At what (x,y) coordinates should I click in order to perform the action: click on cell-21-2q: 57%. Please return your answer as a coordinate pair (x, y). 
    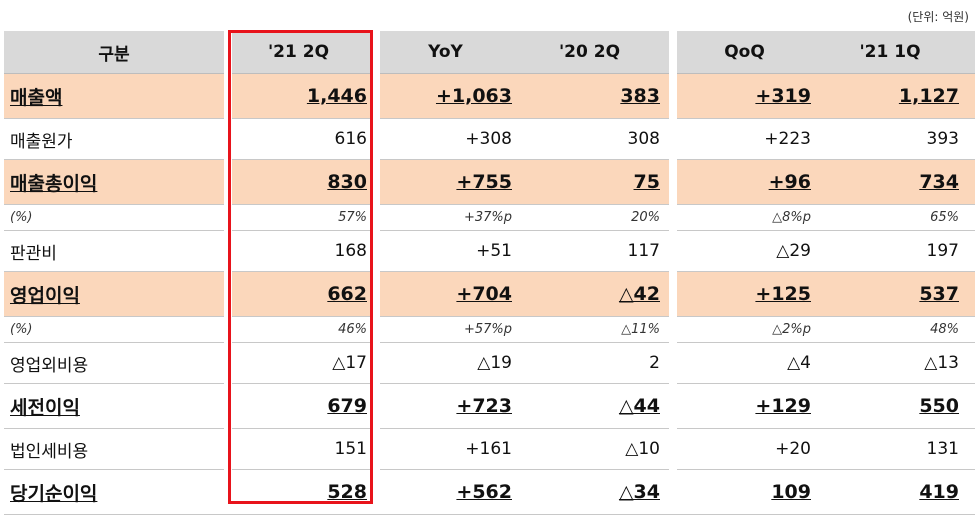
    Looking at the image, I should click on (352, 217).